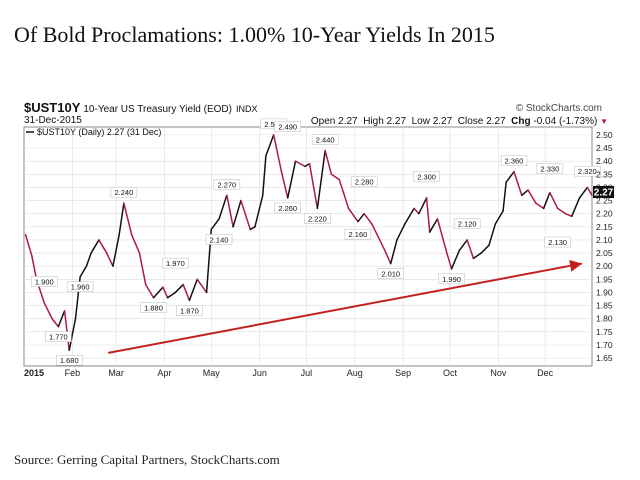 The image size is (640, 480). I want to click on index-tag: INDX, so click(246, 109).